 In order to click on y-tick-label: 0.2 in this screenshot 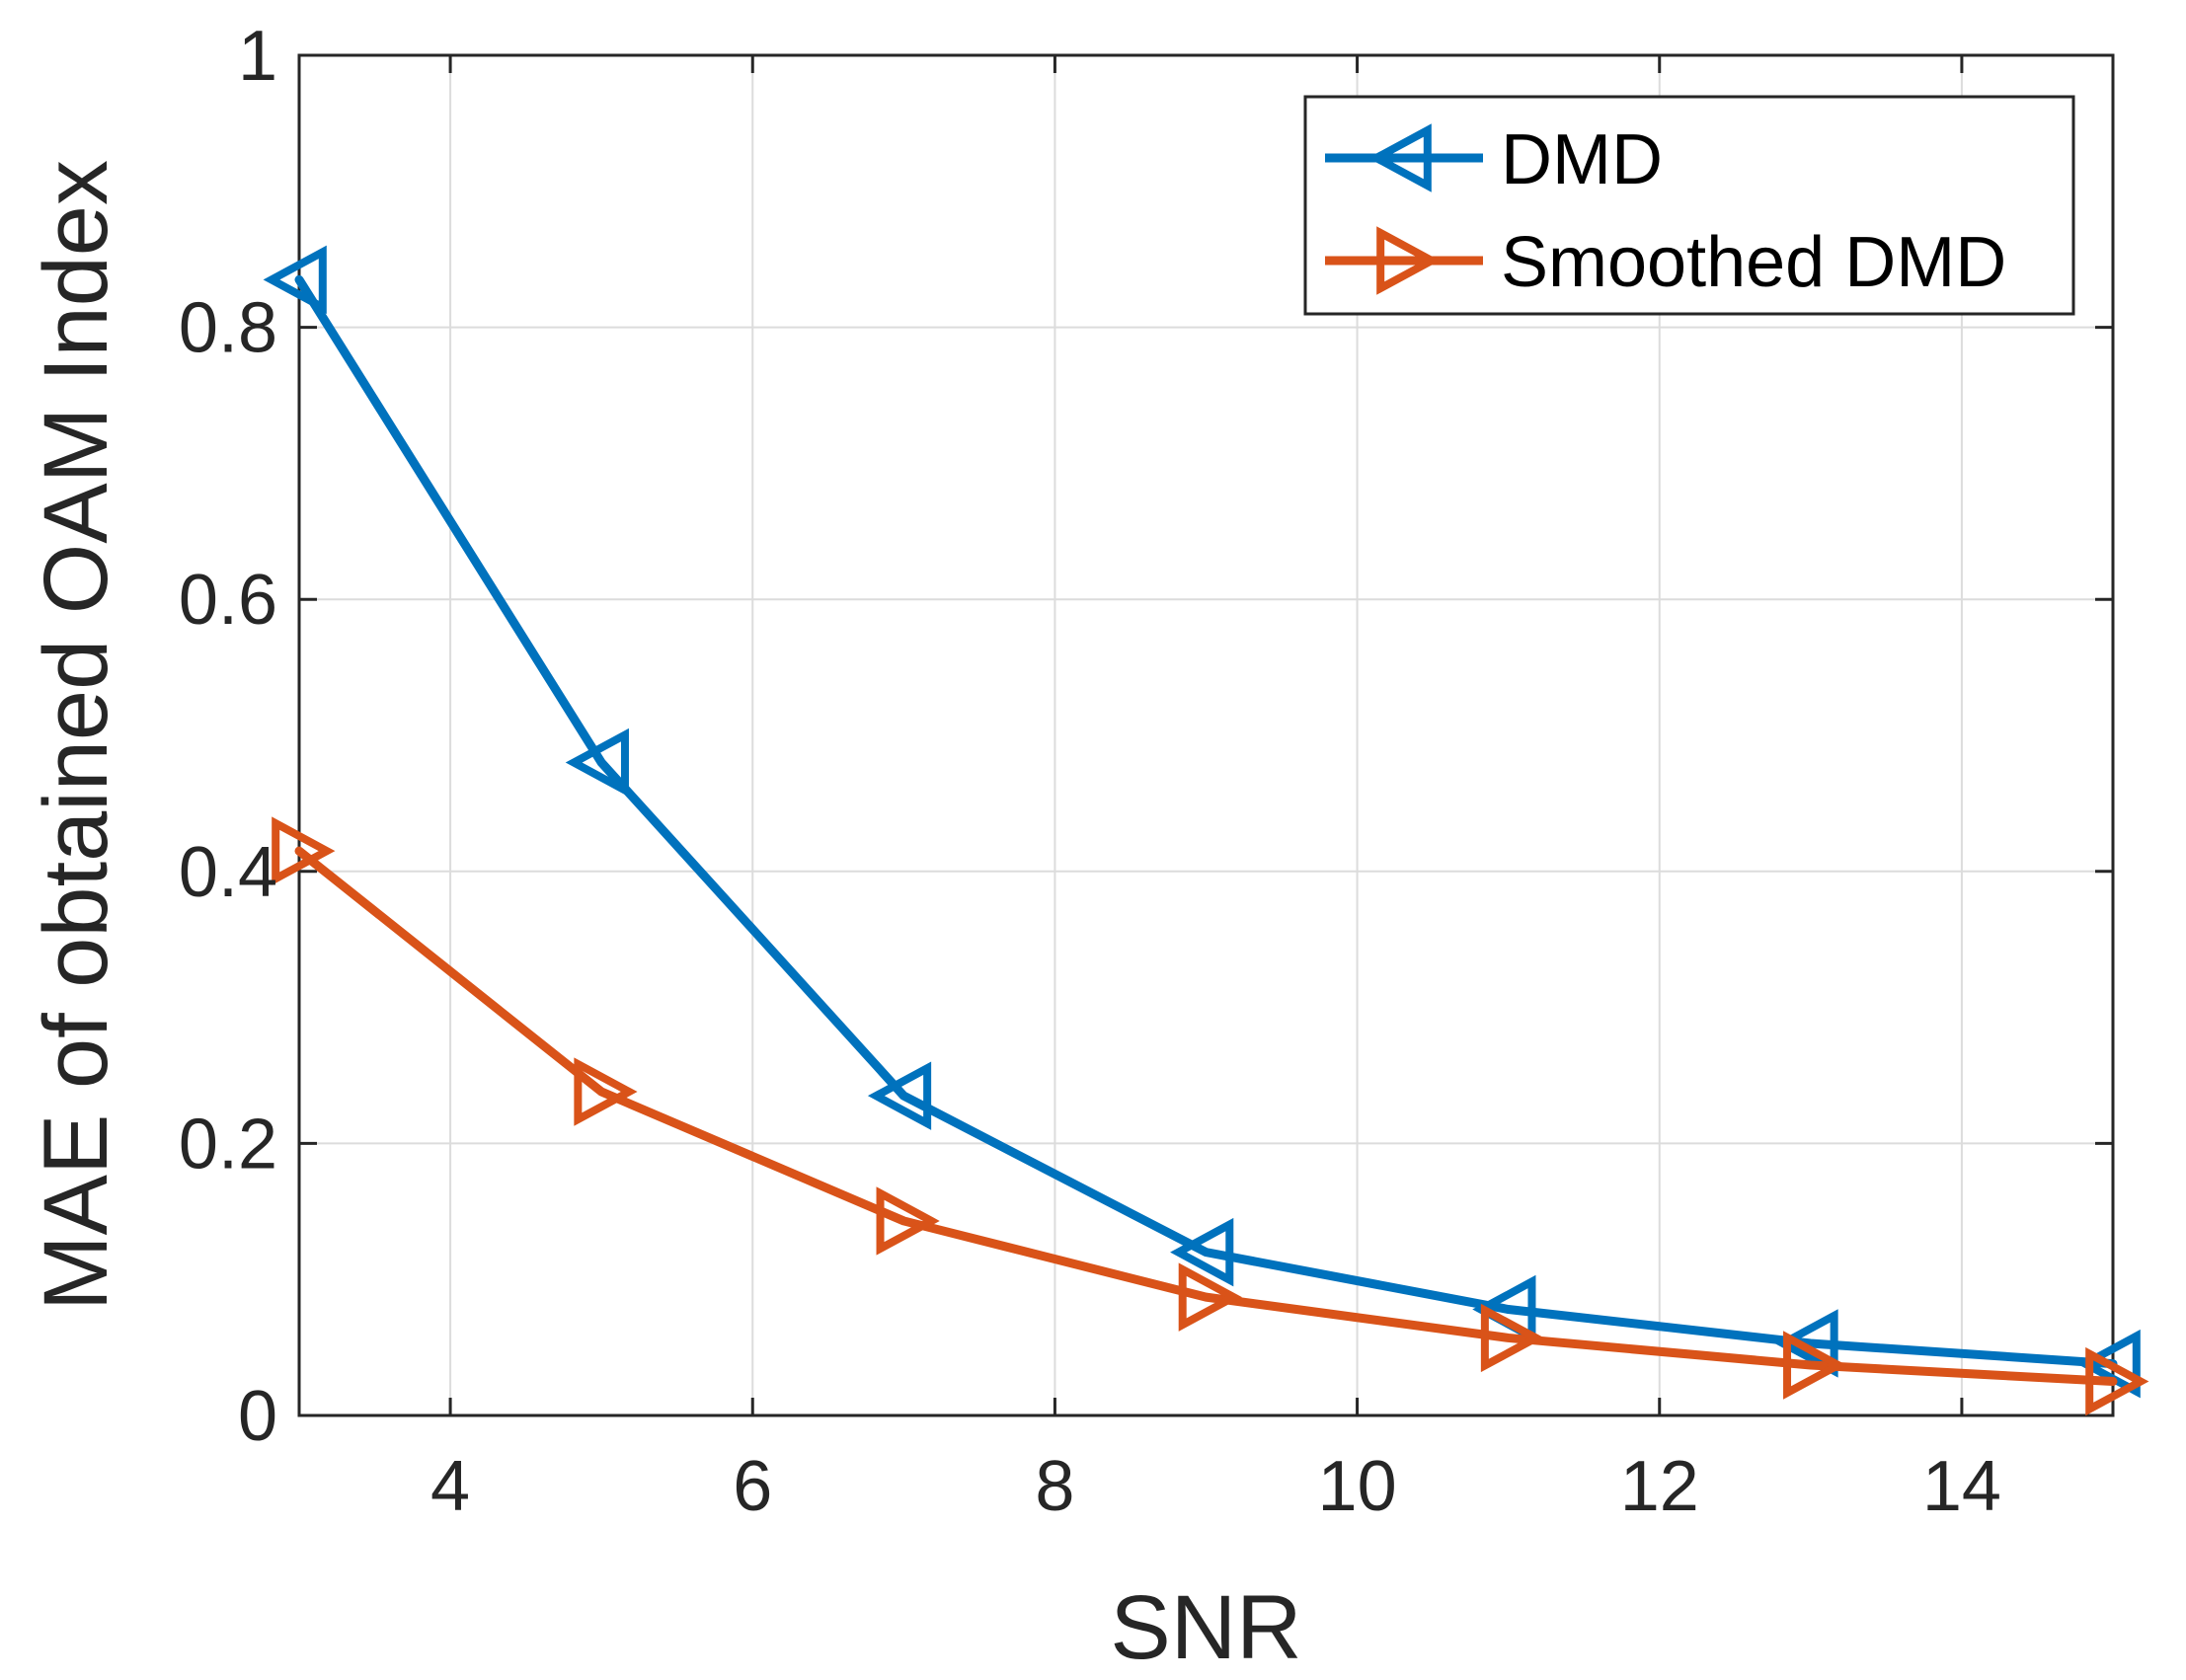, I will do `click(228, 1144)`.